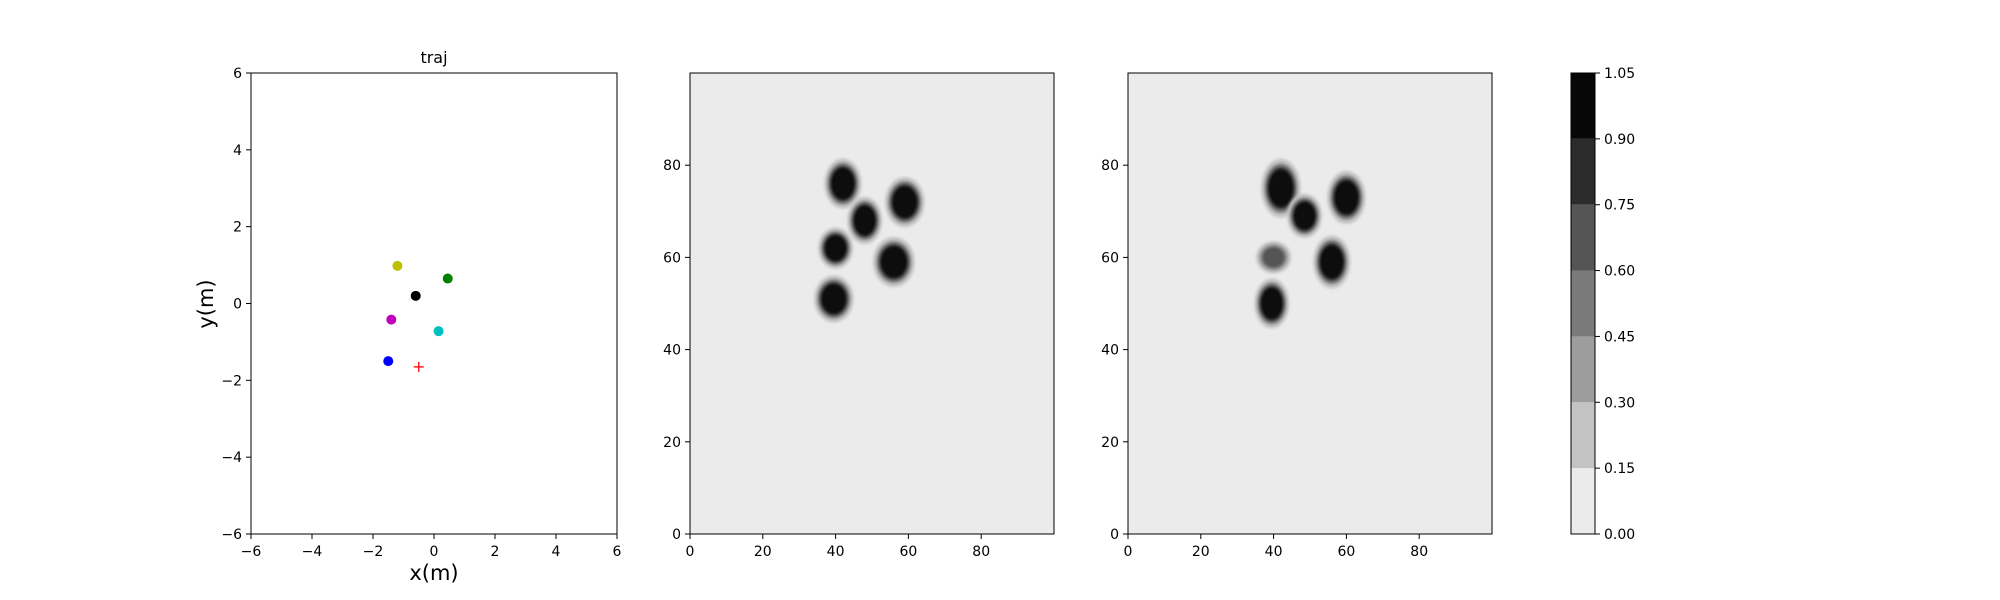  Describe the element at coordinates (1619, 469) in the screenshot. I see `colorbar-tick-label: 0.15` at that location.